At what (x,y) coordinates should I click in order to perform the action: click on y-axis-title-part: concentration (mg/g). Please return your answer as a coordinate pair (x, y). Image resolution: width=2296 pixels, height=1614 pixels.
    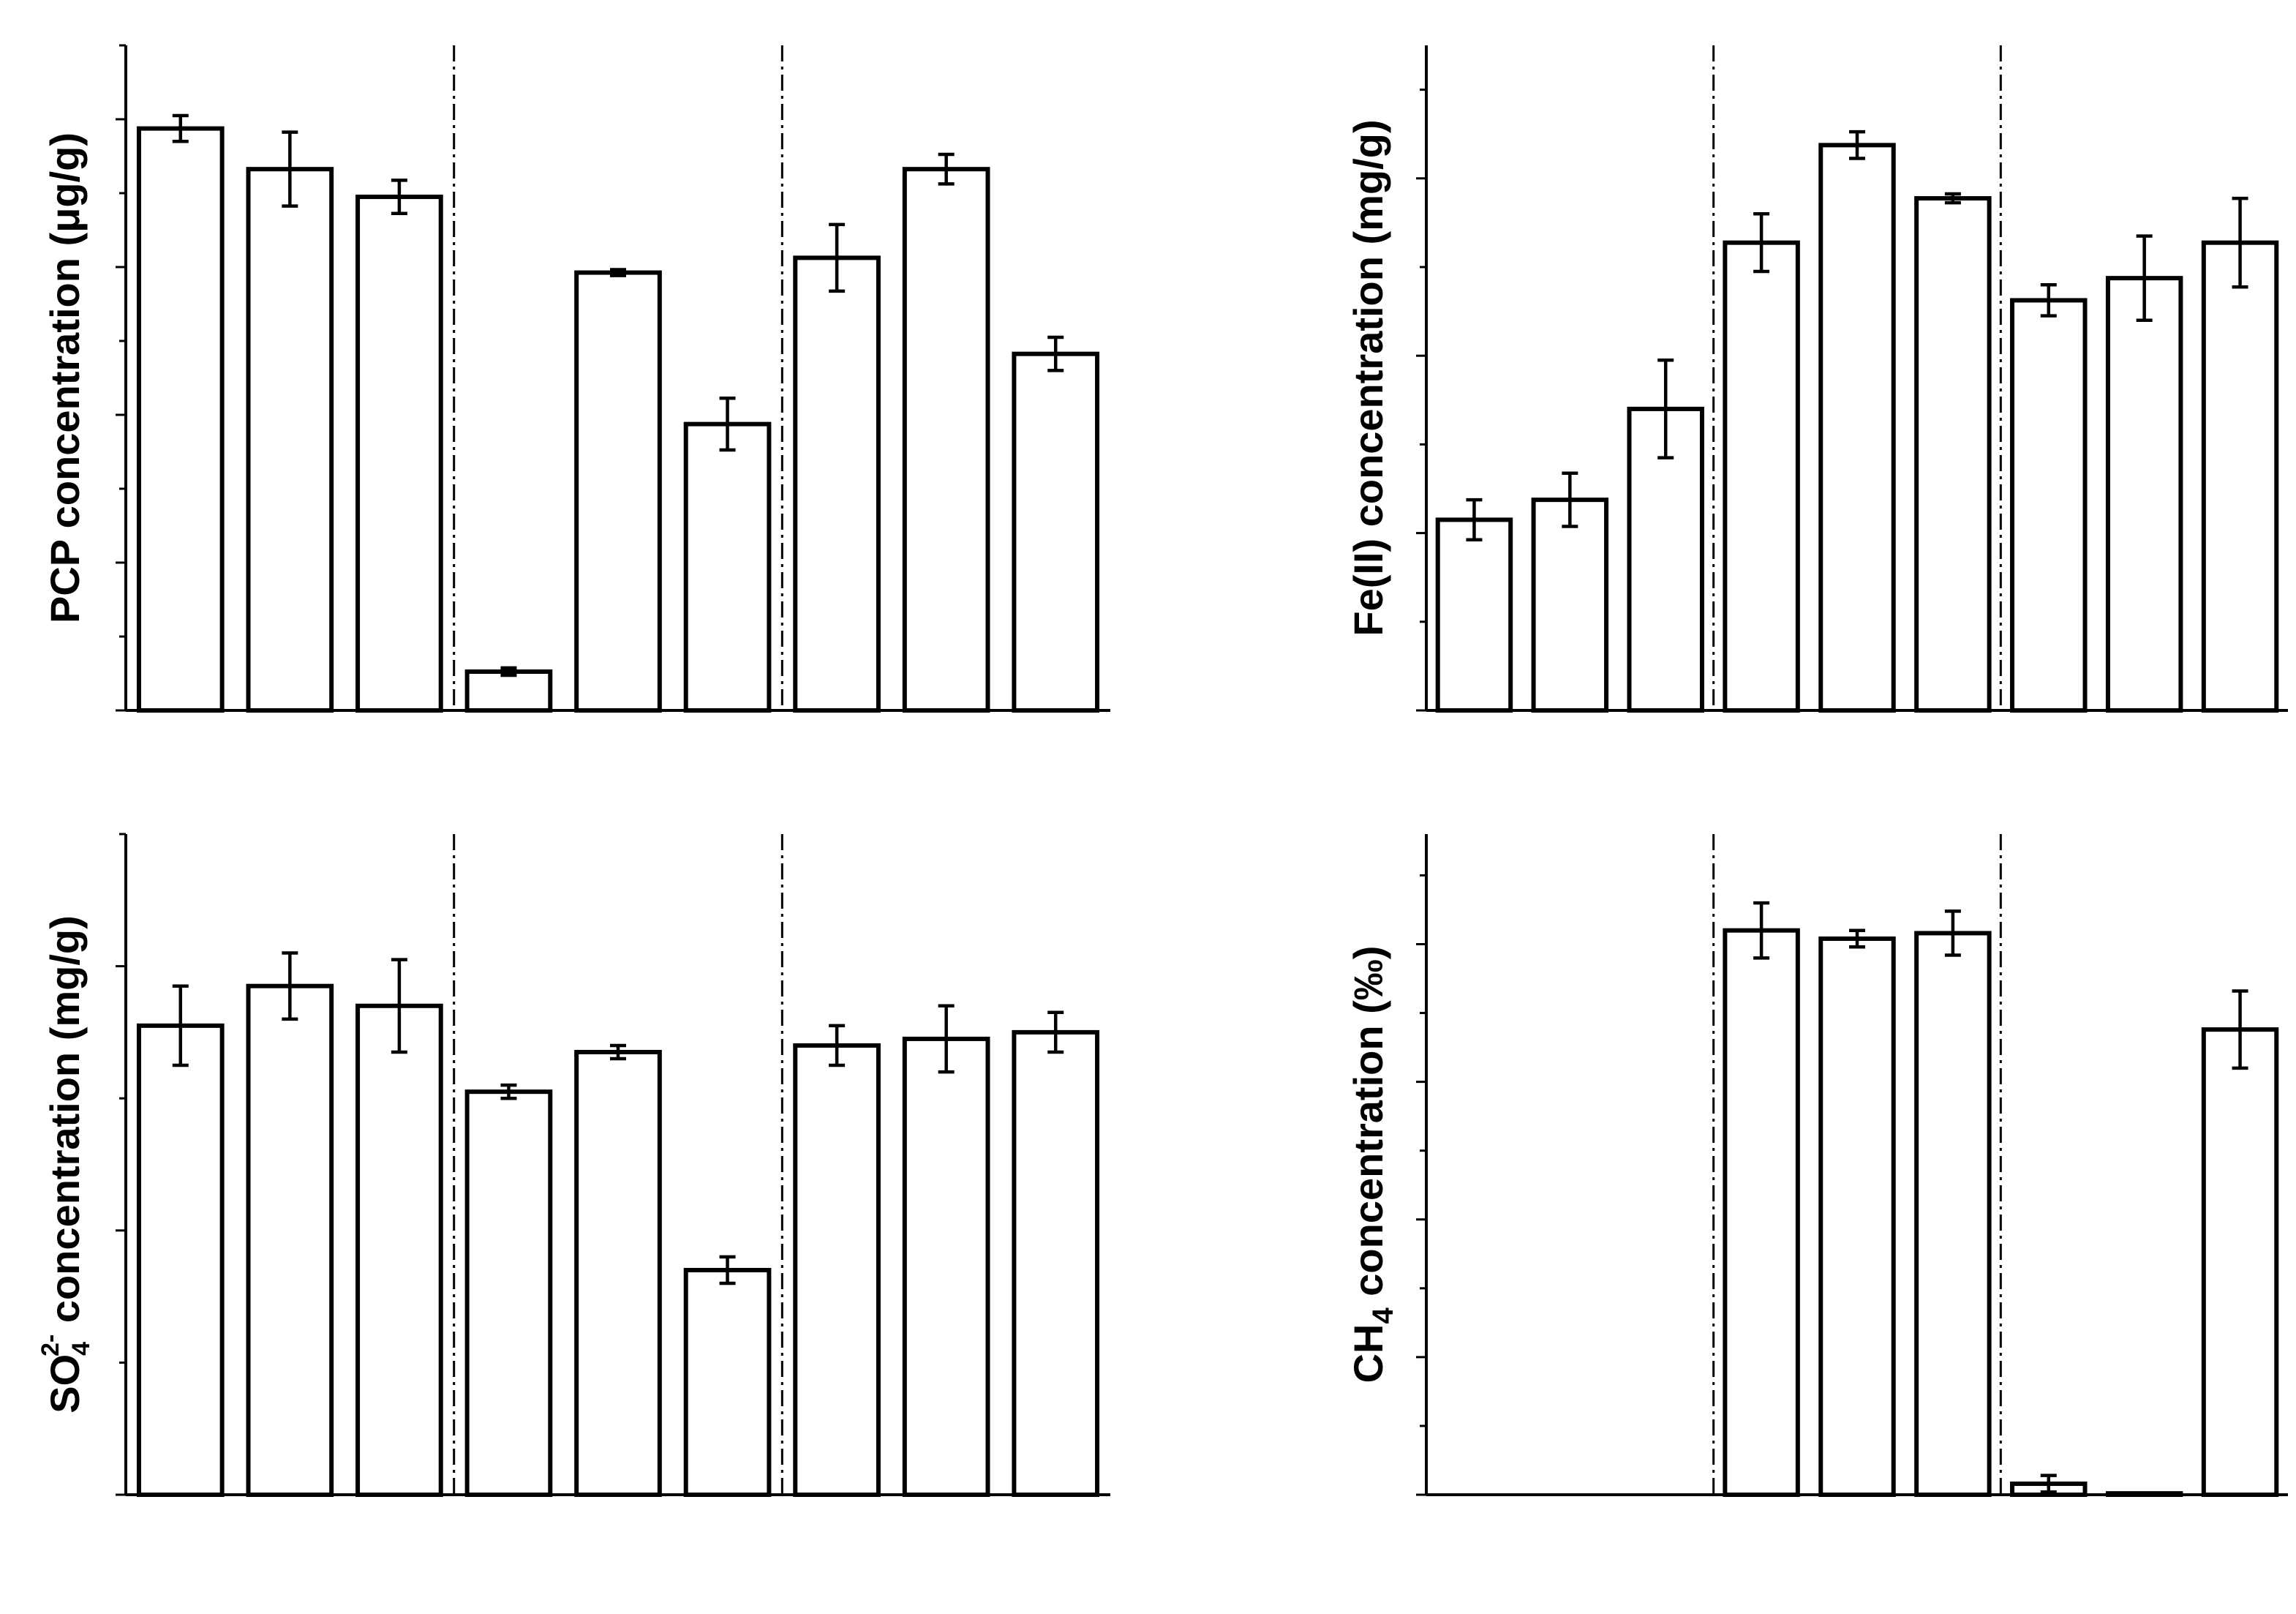
    Looking at the image, I should click on (65, 1124).